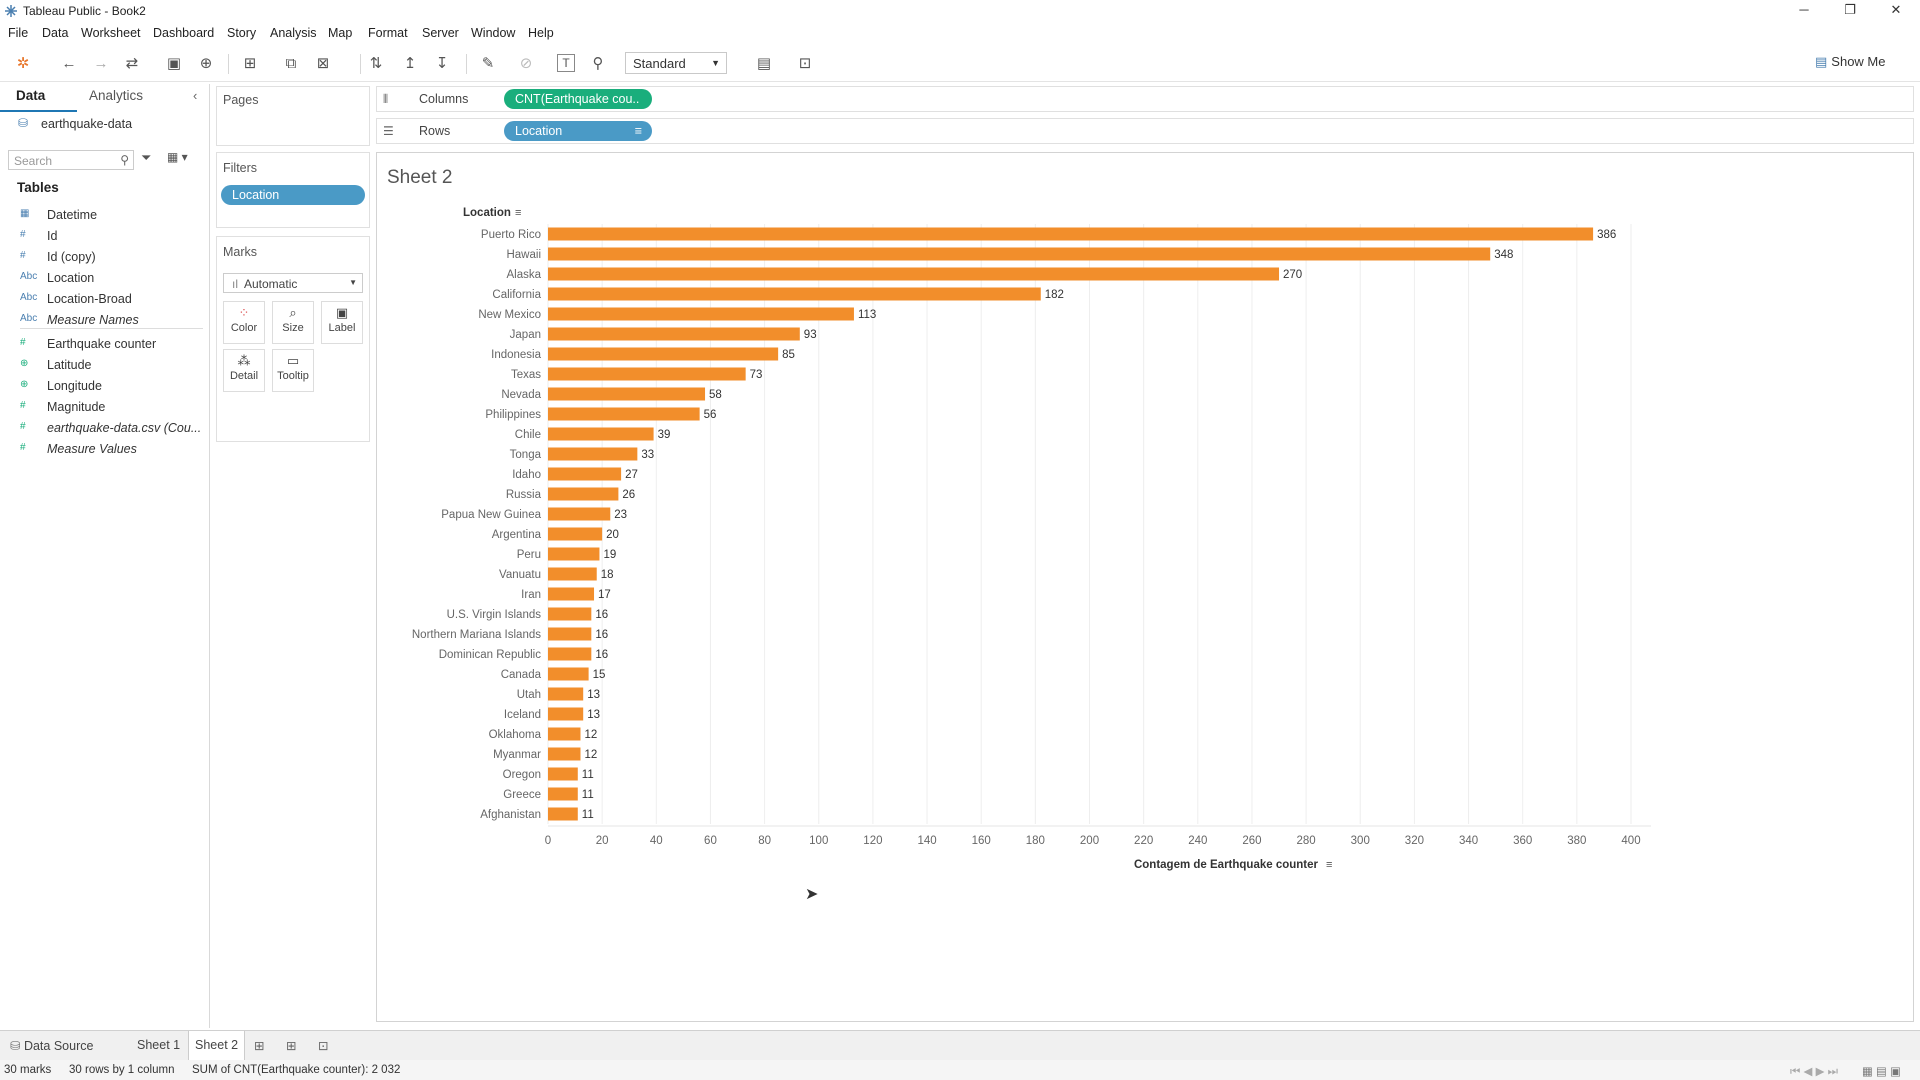  What do you see at coordinates (293, 33) in the screenshot?
I see `menu-analysis: Analysis` at bounding box center [293, 33].